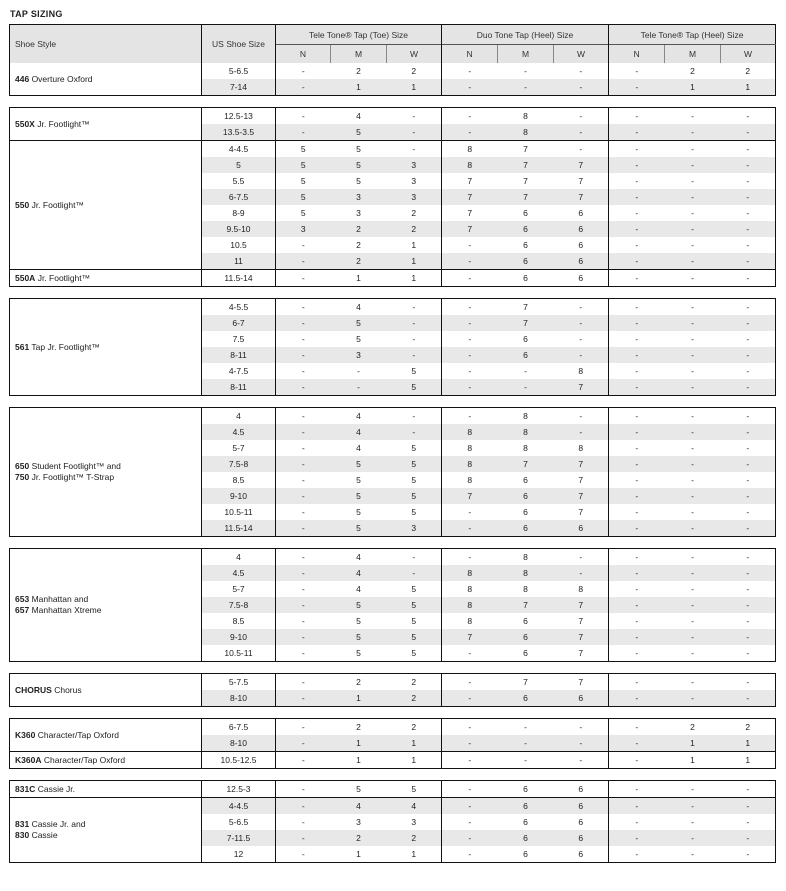 The height and width of the screenshot is (891, 786). I want to click on style-name: Jr. Footlight™, so click(64, 277).